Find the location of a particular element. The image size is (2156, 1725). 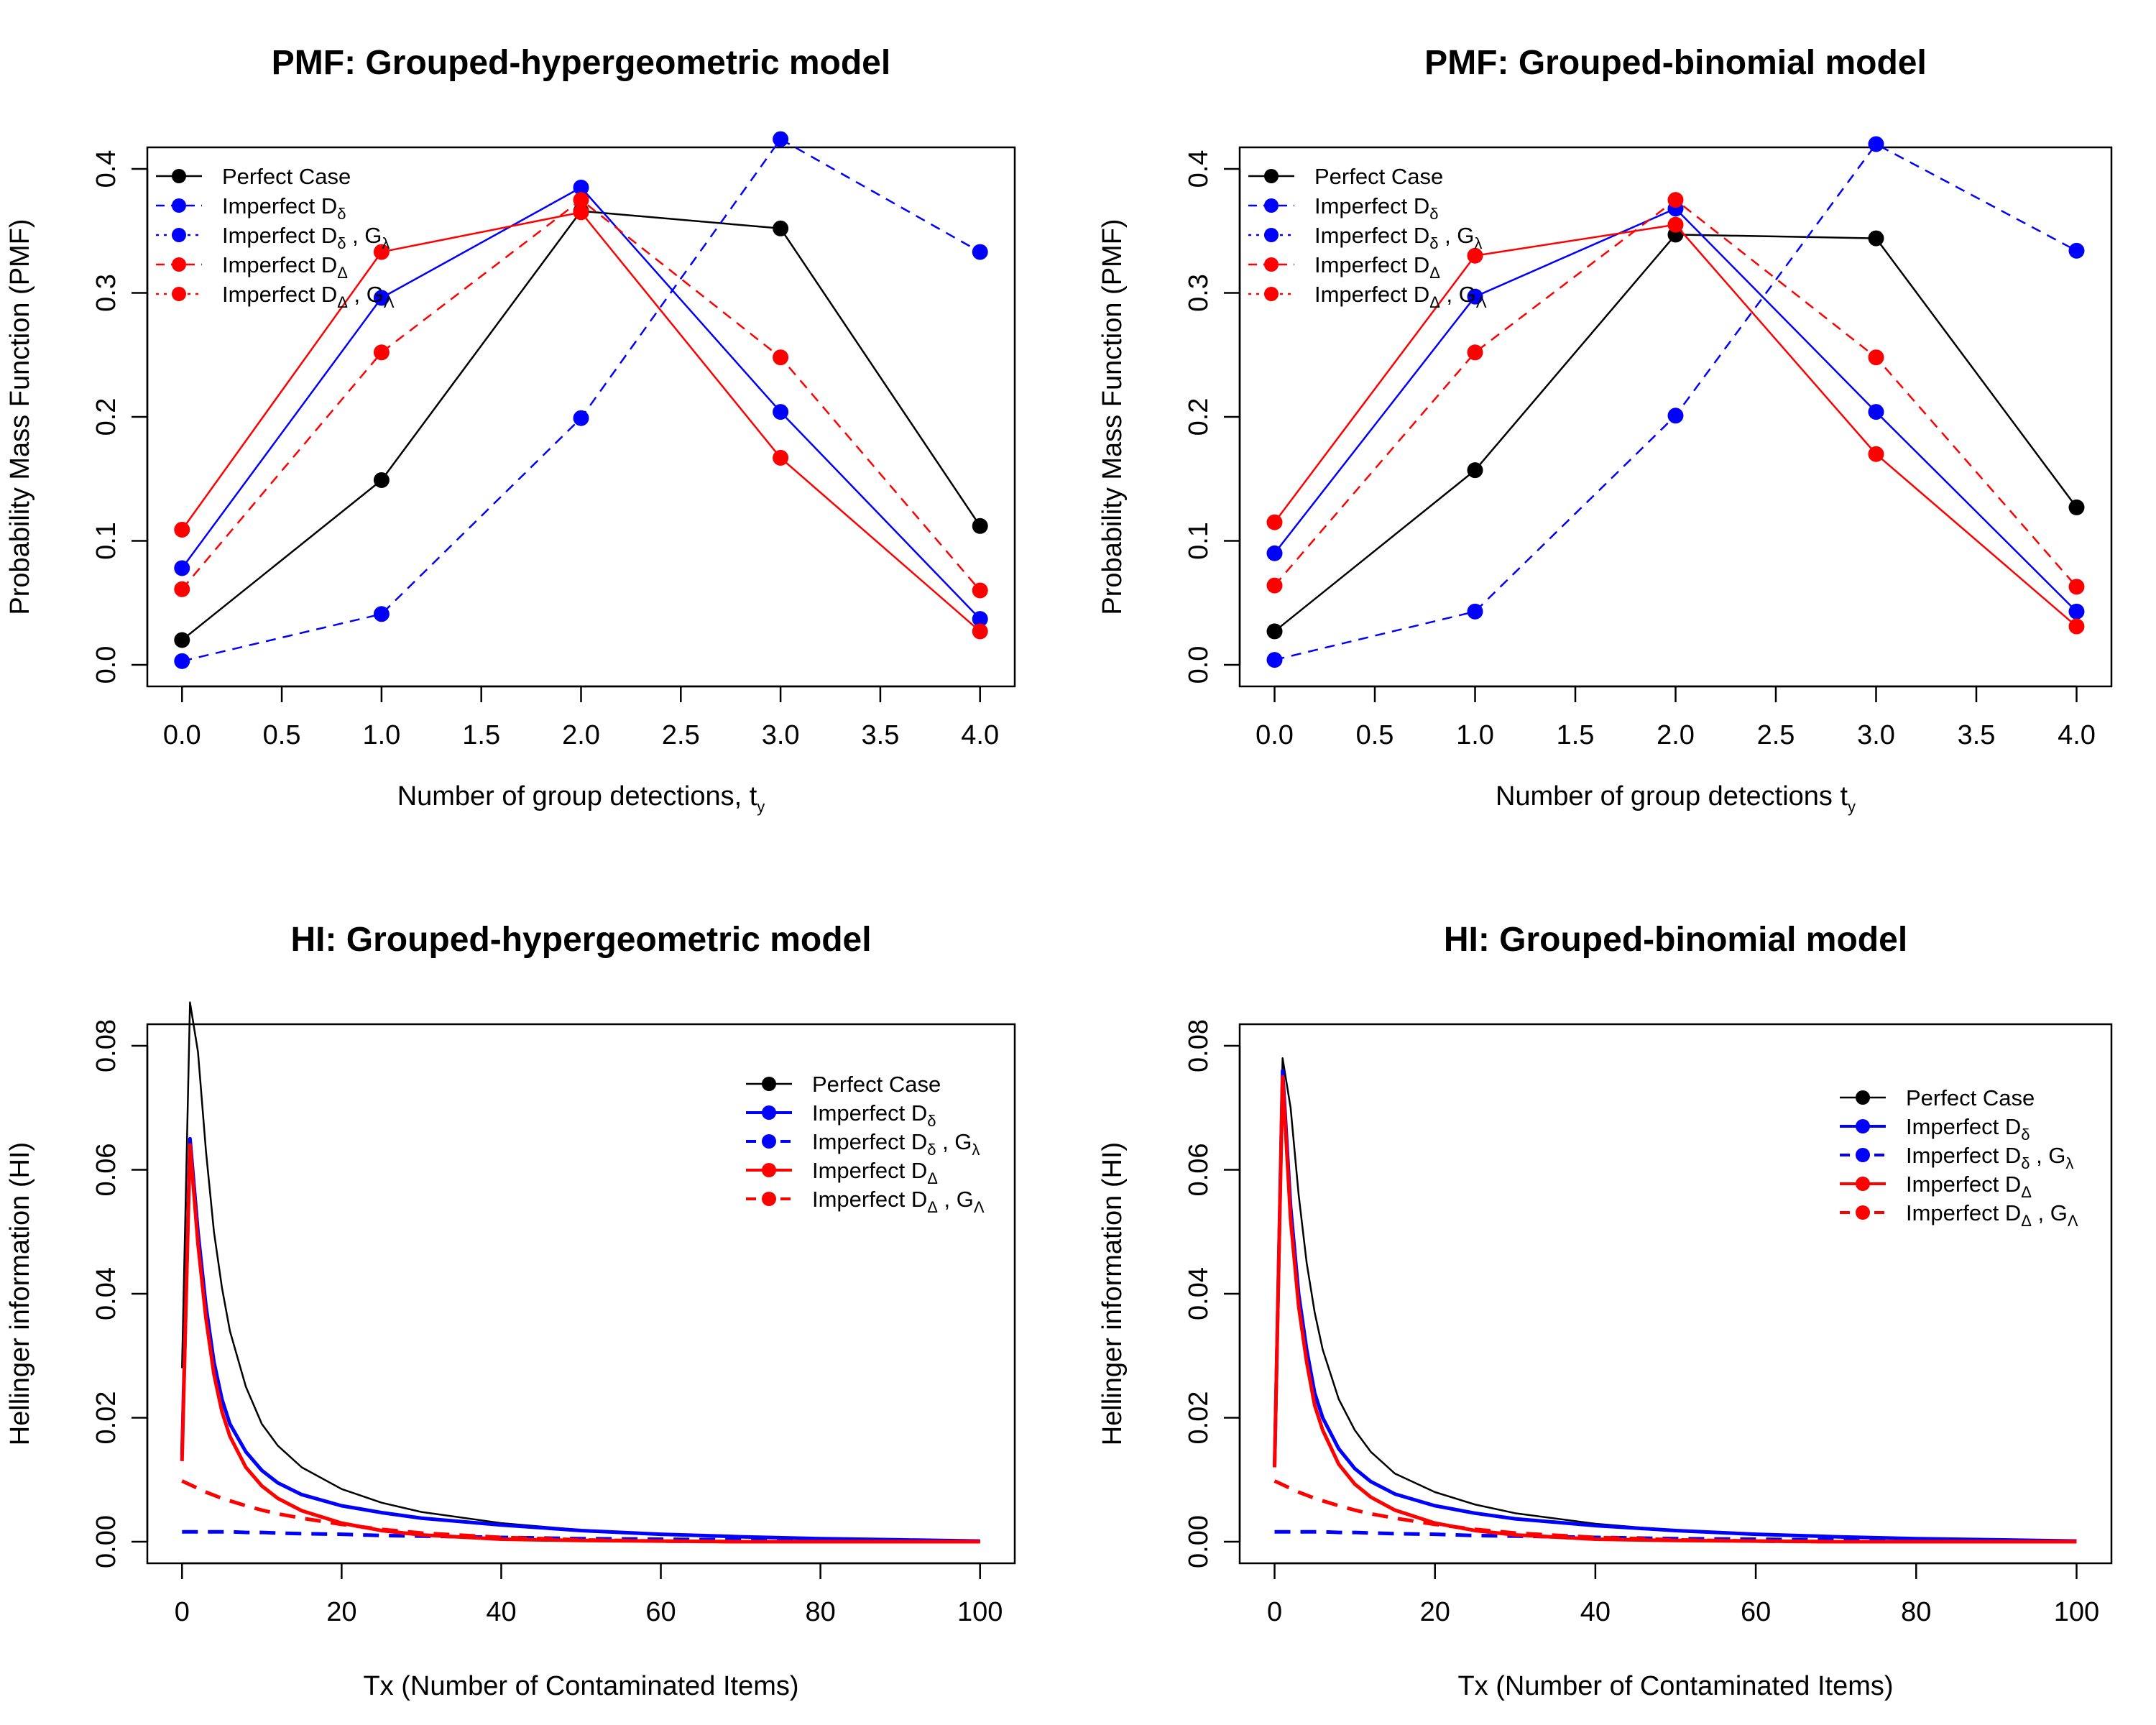

y-tick-label: 0.02 is located at coordinates (1199, 1418).